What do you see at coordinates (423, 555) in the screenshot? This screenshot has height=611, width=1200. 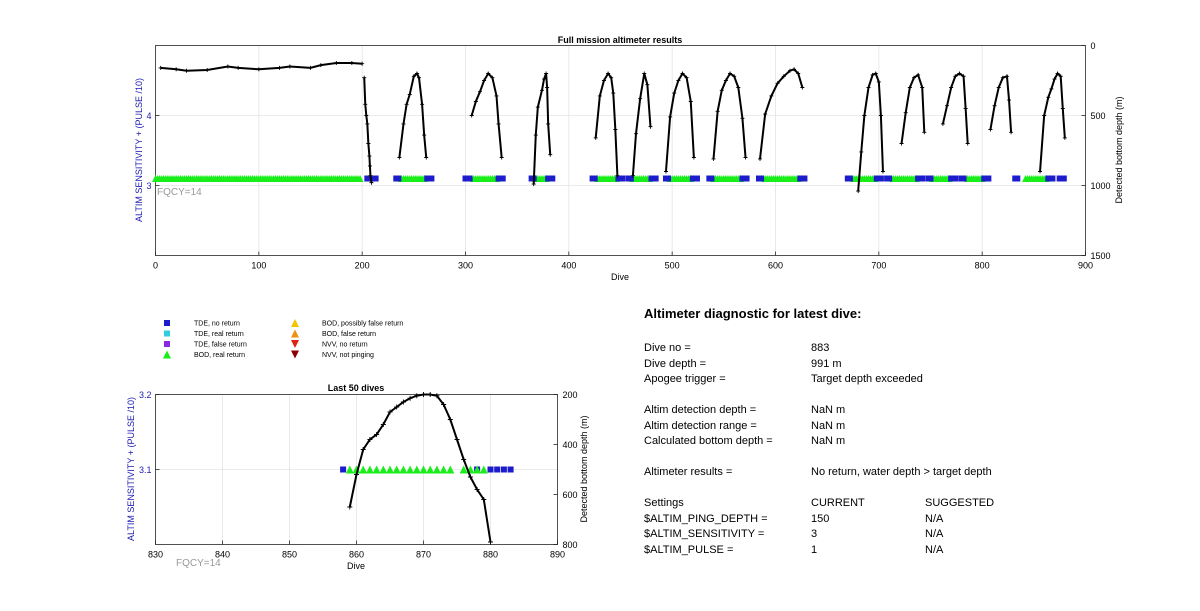 I see `x-tick-label: 870` at bounding box center [423, 555].